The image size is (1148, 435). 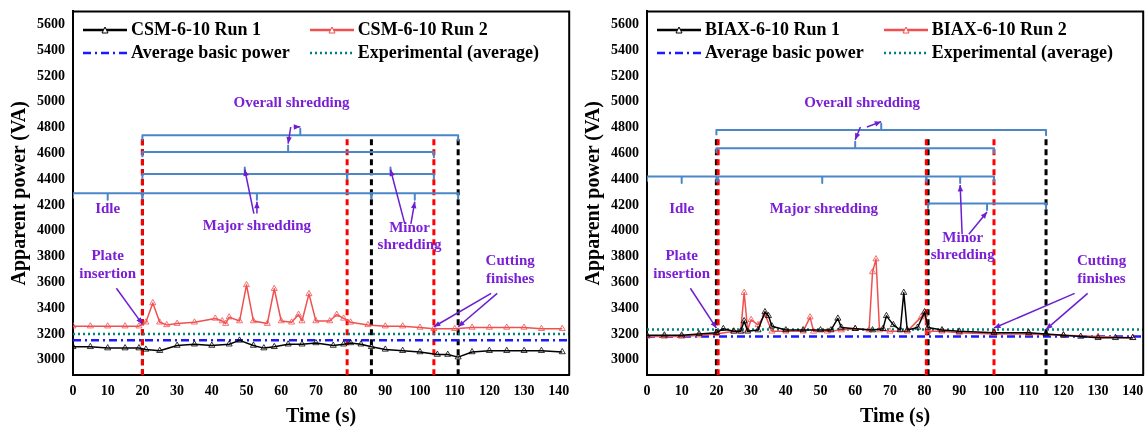 I want to click on legend-label: CSM-6-10 Run 2, so click(x=422, y=30).